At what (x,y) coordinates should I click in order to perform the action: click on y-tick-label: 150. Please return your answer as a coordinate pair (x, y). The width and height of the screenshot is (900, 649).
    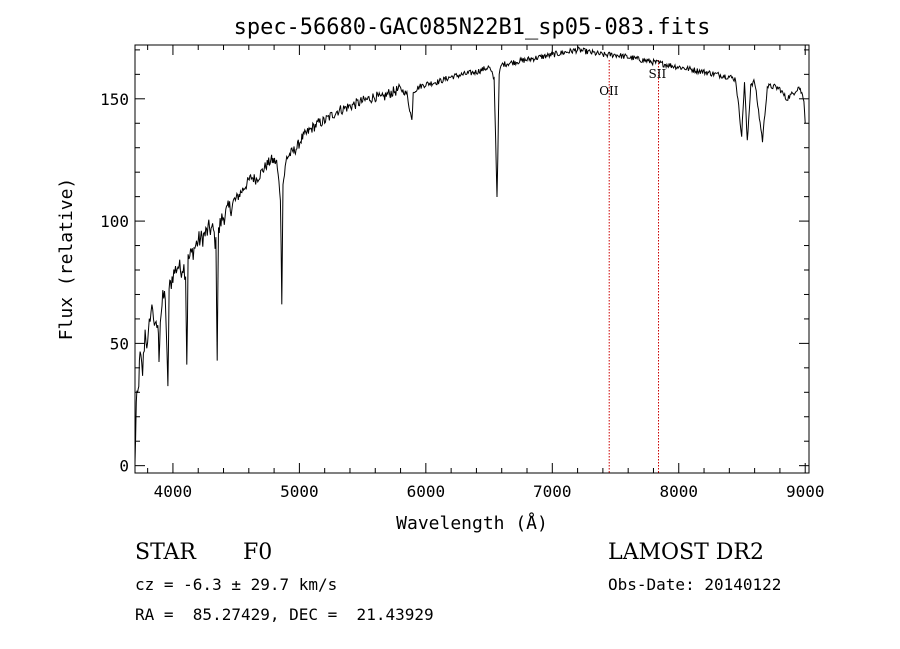
    Looking at the image, I should click on (114, 99).